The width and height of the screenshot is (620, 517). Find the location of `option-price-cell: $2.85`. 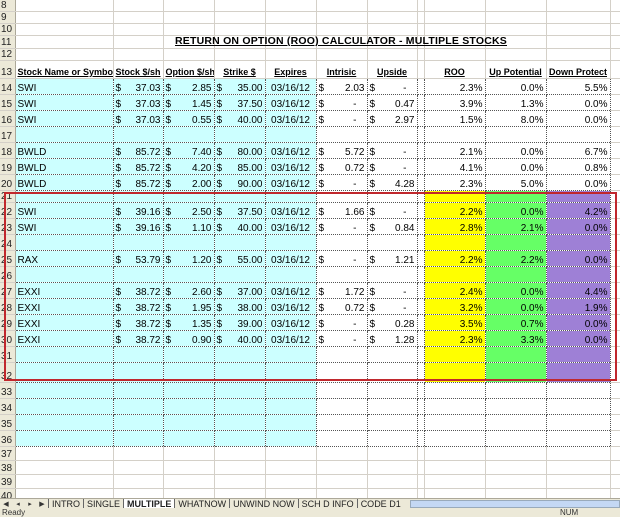

option-price-cell: $2.85 is located at coordinates (189, 86).